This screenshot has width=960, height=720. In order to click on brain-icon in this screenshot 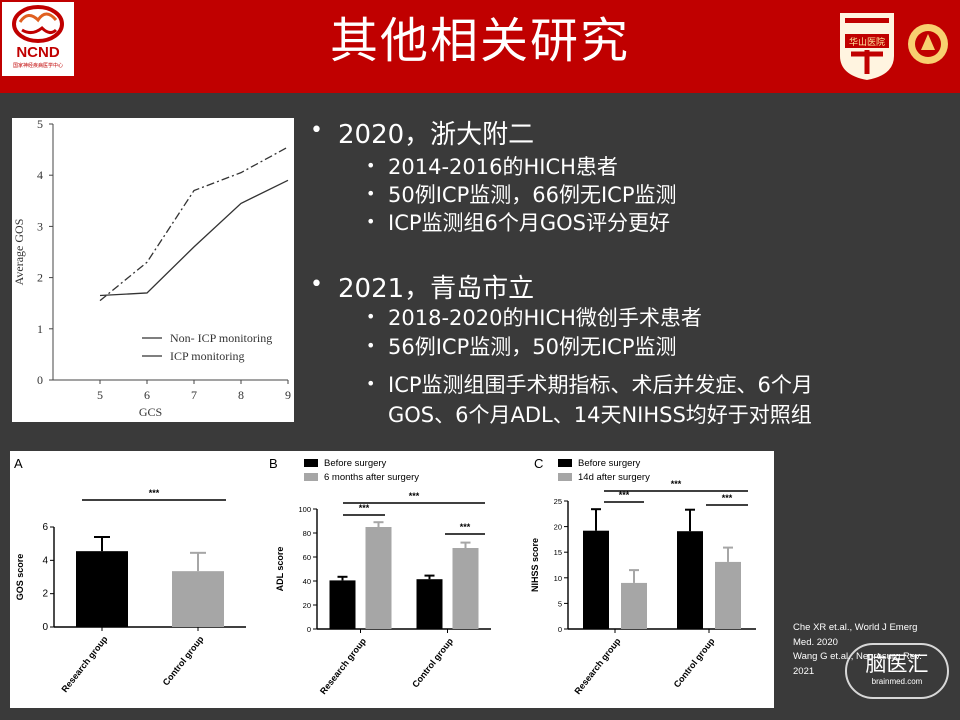, I will do `click(38, 24)`.